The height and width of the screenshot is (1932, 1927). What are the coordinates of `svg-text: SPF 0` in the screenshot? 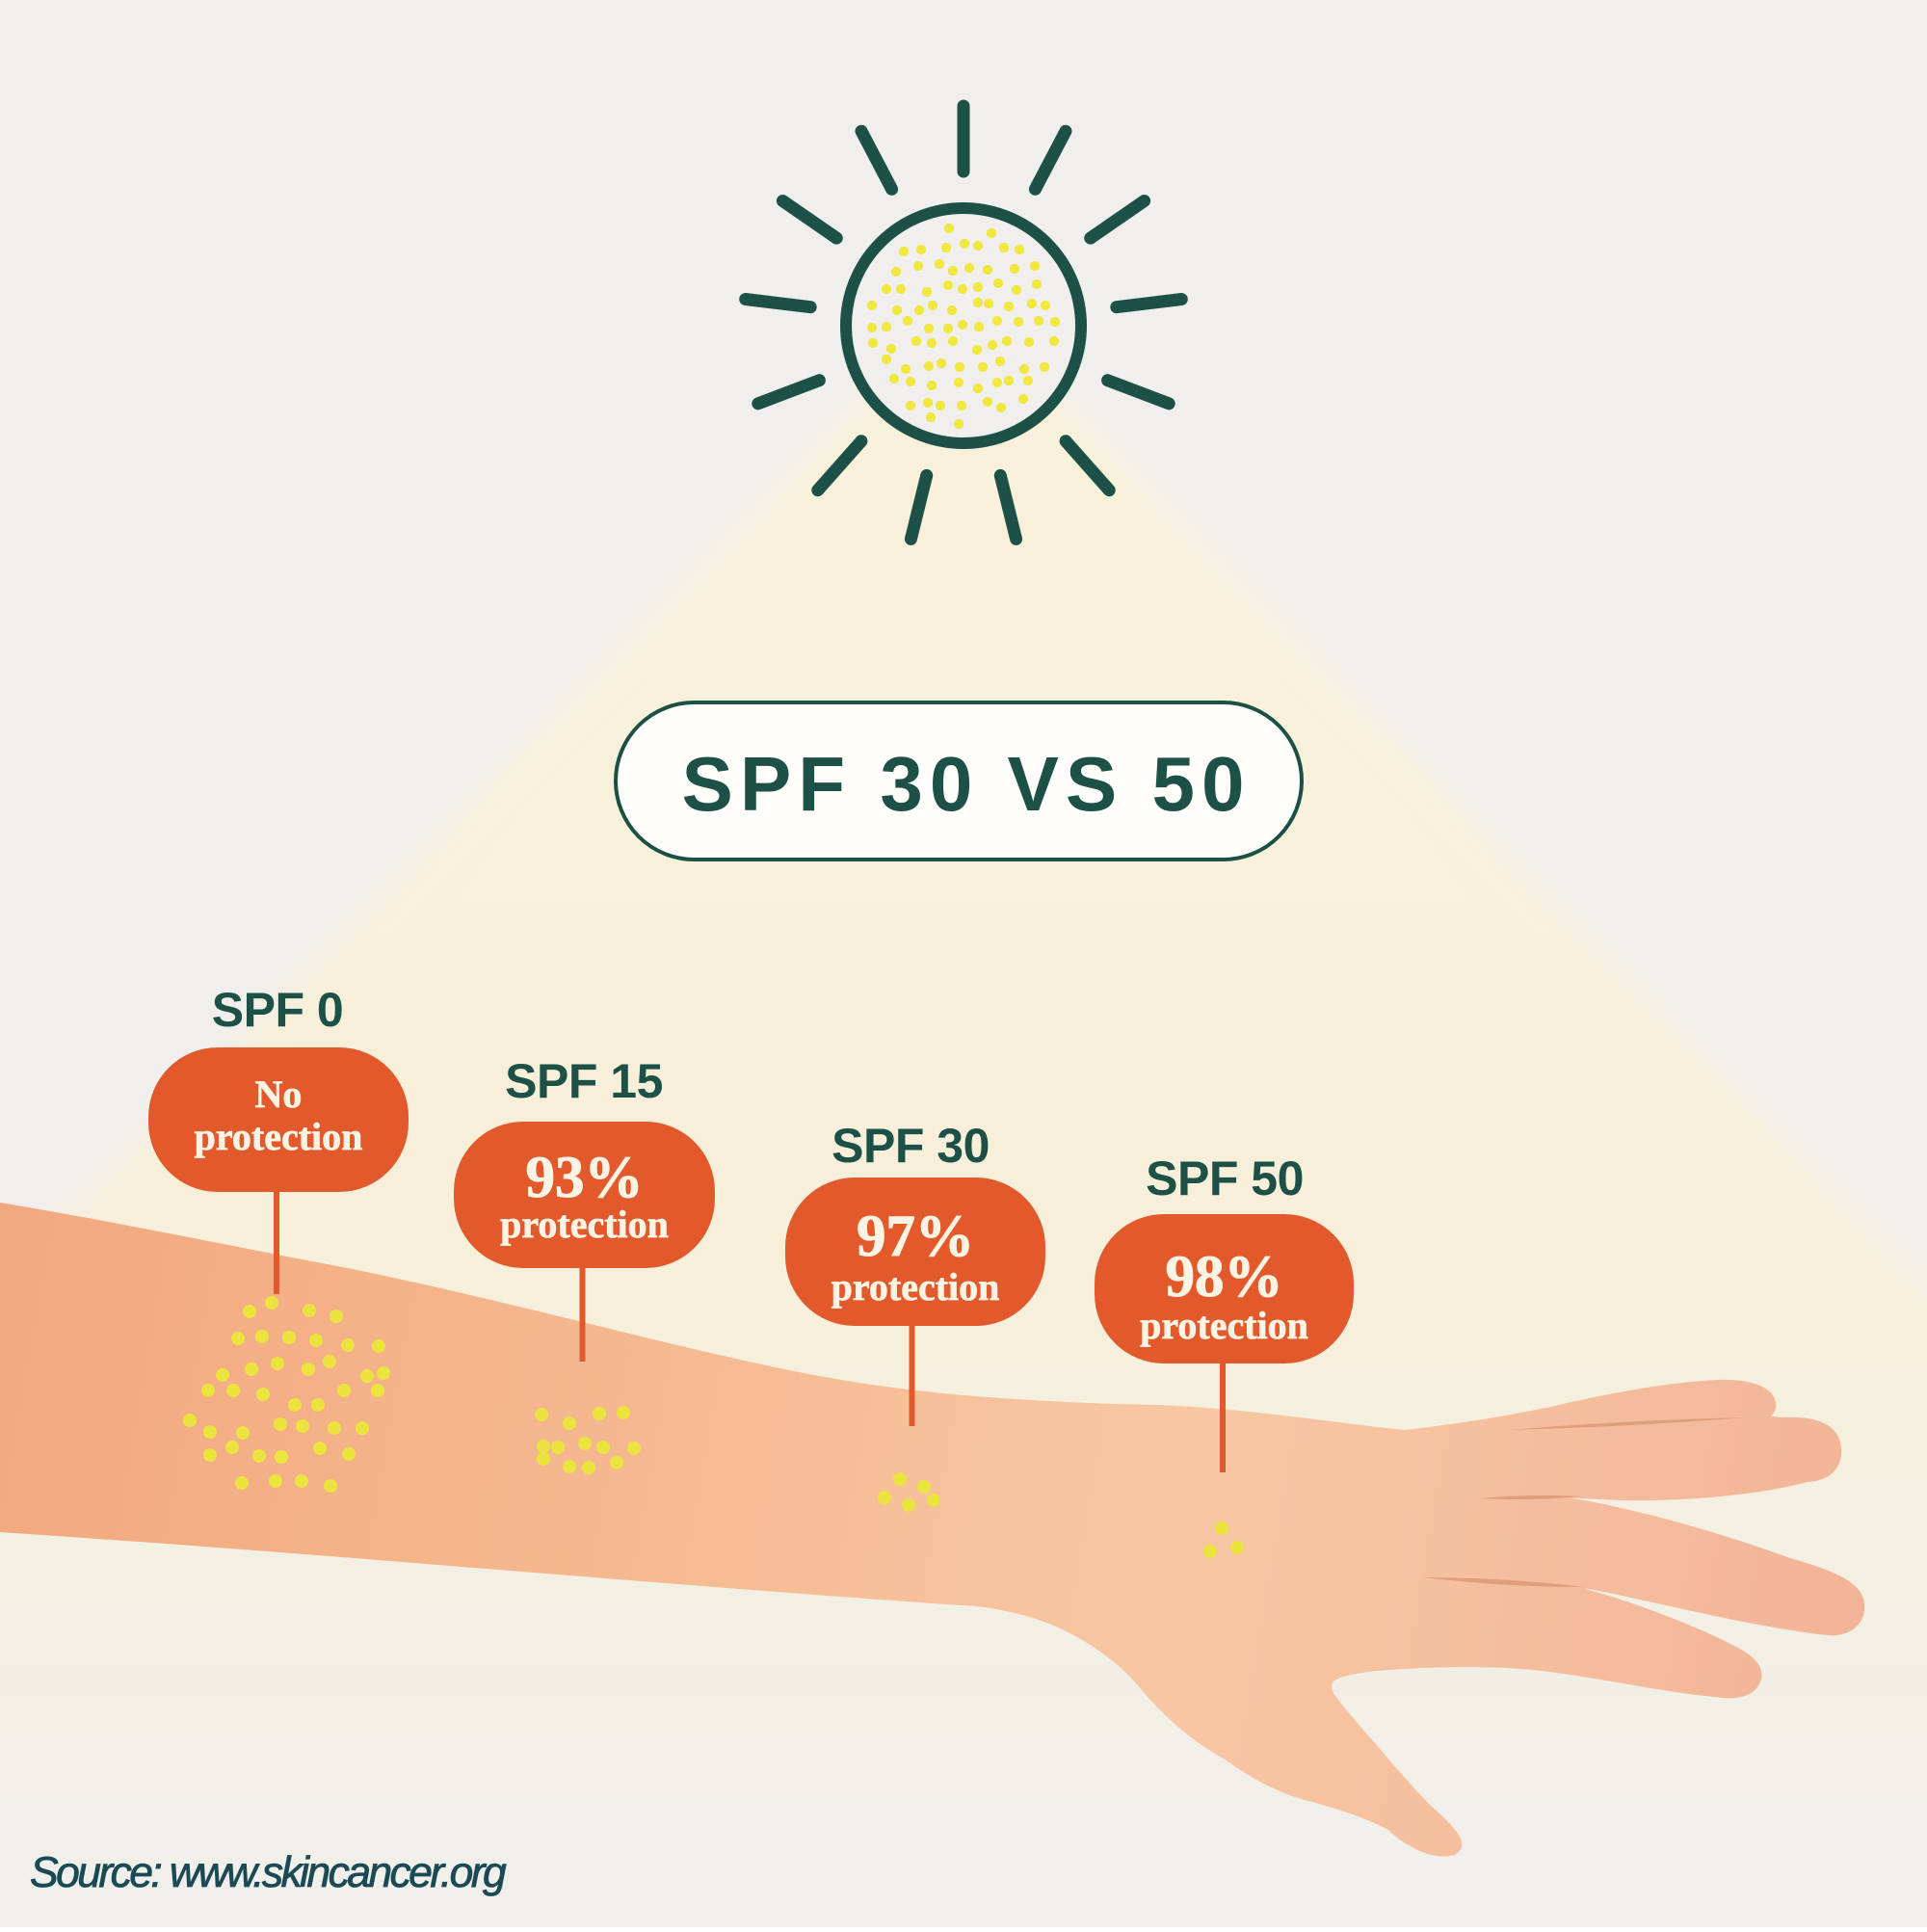 It's located at (278, 1010).